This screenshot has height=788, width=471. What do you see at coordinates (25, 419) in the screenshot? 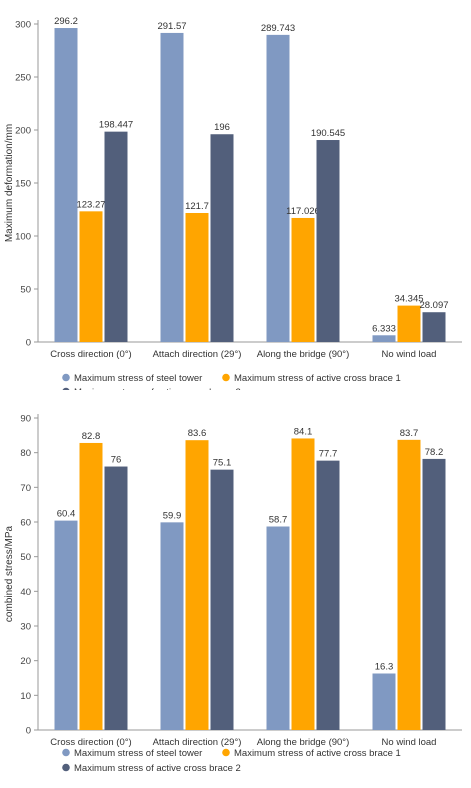
I see `y-tick-label: 90` at bounding box center [25, 419].